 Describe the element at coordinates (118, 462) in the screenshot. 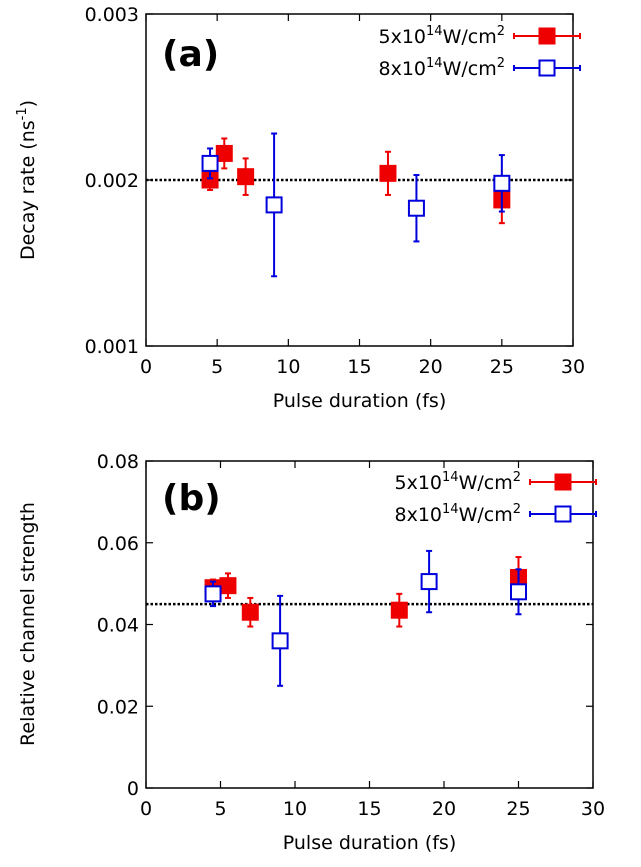

I see `y-tick-label: 0.08` at that location.